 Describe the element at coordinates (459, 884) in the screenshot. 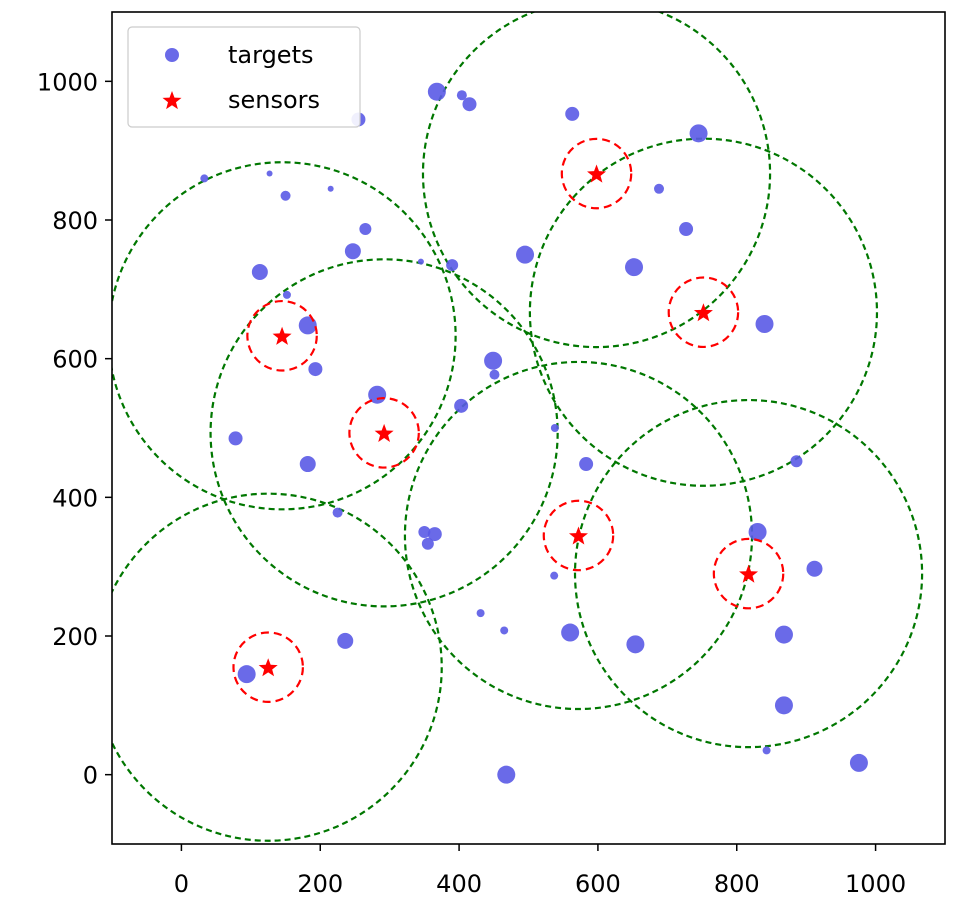

I see `x-tick-label: 400` at that location.